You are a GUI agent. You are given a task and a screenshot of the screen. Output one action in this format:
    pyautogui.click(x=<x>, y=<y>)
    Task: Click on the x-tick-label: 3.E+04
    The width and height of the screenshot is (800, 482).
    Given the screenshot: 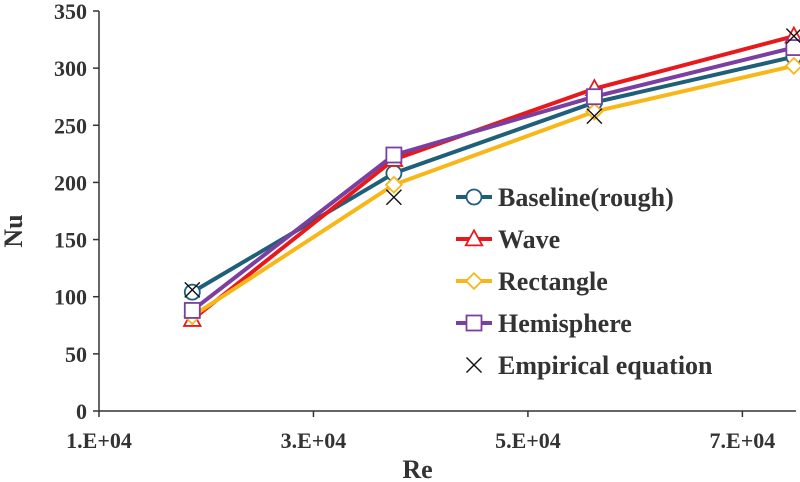 What is the action you would take?
    pyautogui.click(x=314, y=440)
    